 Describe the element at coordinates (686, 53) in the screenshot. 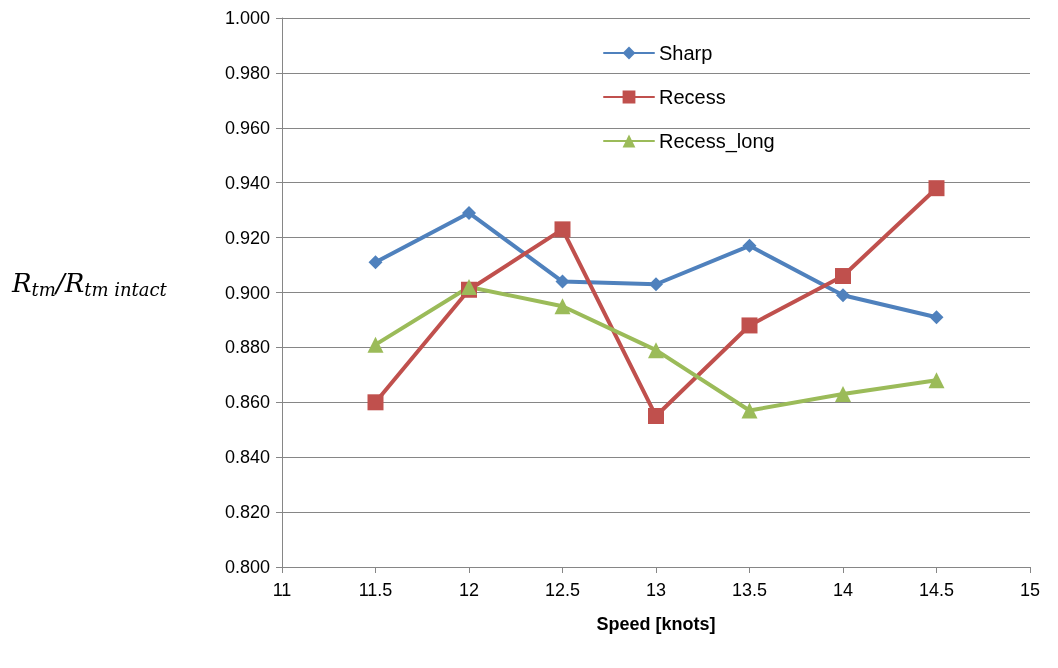

I see `legend-label: Sharp` at that location.